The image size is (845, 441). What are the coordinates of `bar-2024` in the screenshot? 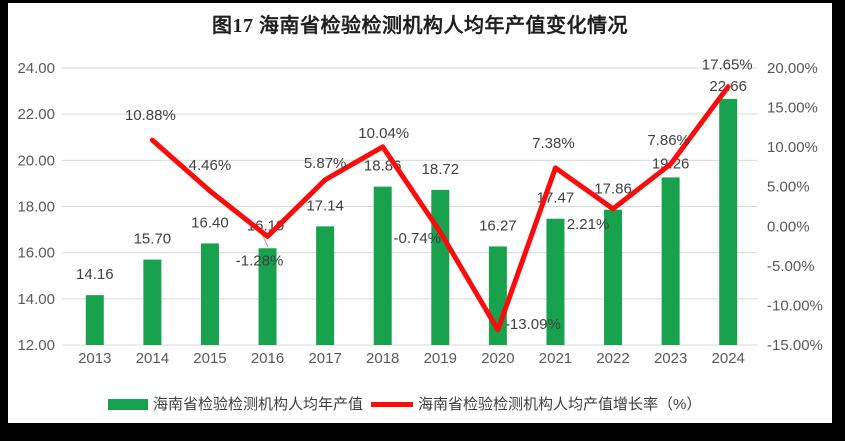 It's located at (728, 221).